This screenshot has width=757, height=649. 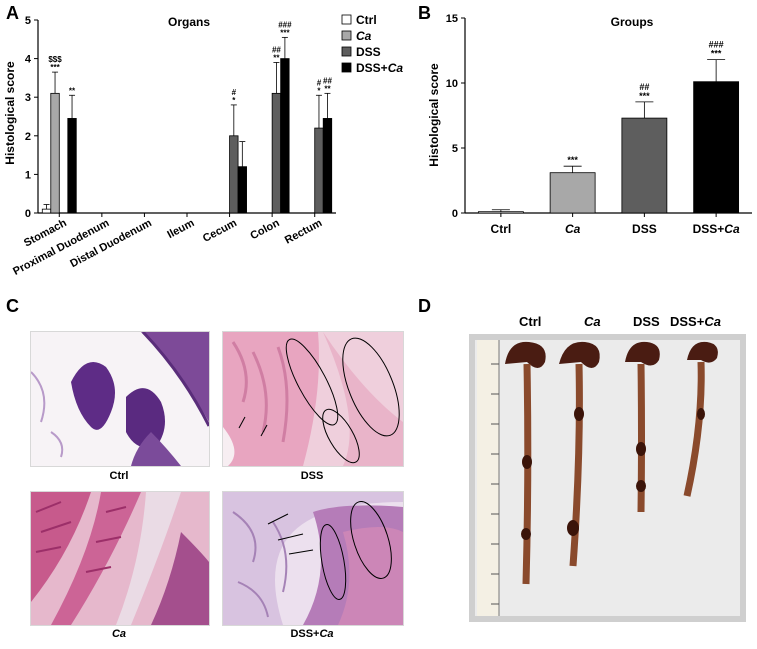 I want to click on colon-dss, so click(x=642, y=427).